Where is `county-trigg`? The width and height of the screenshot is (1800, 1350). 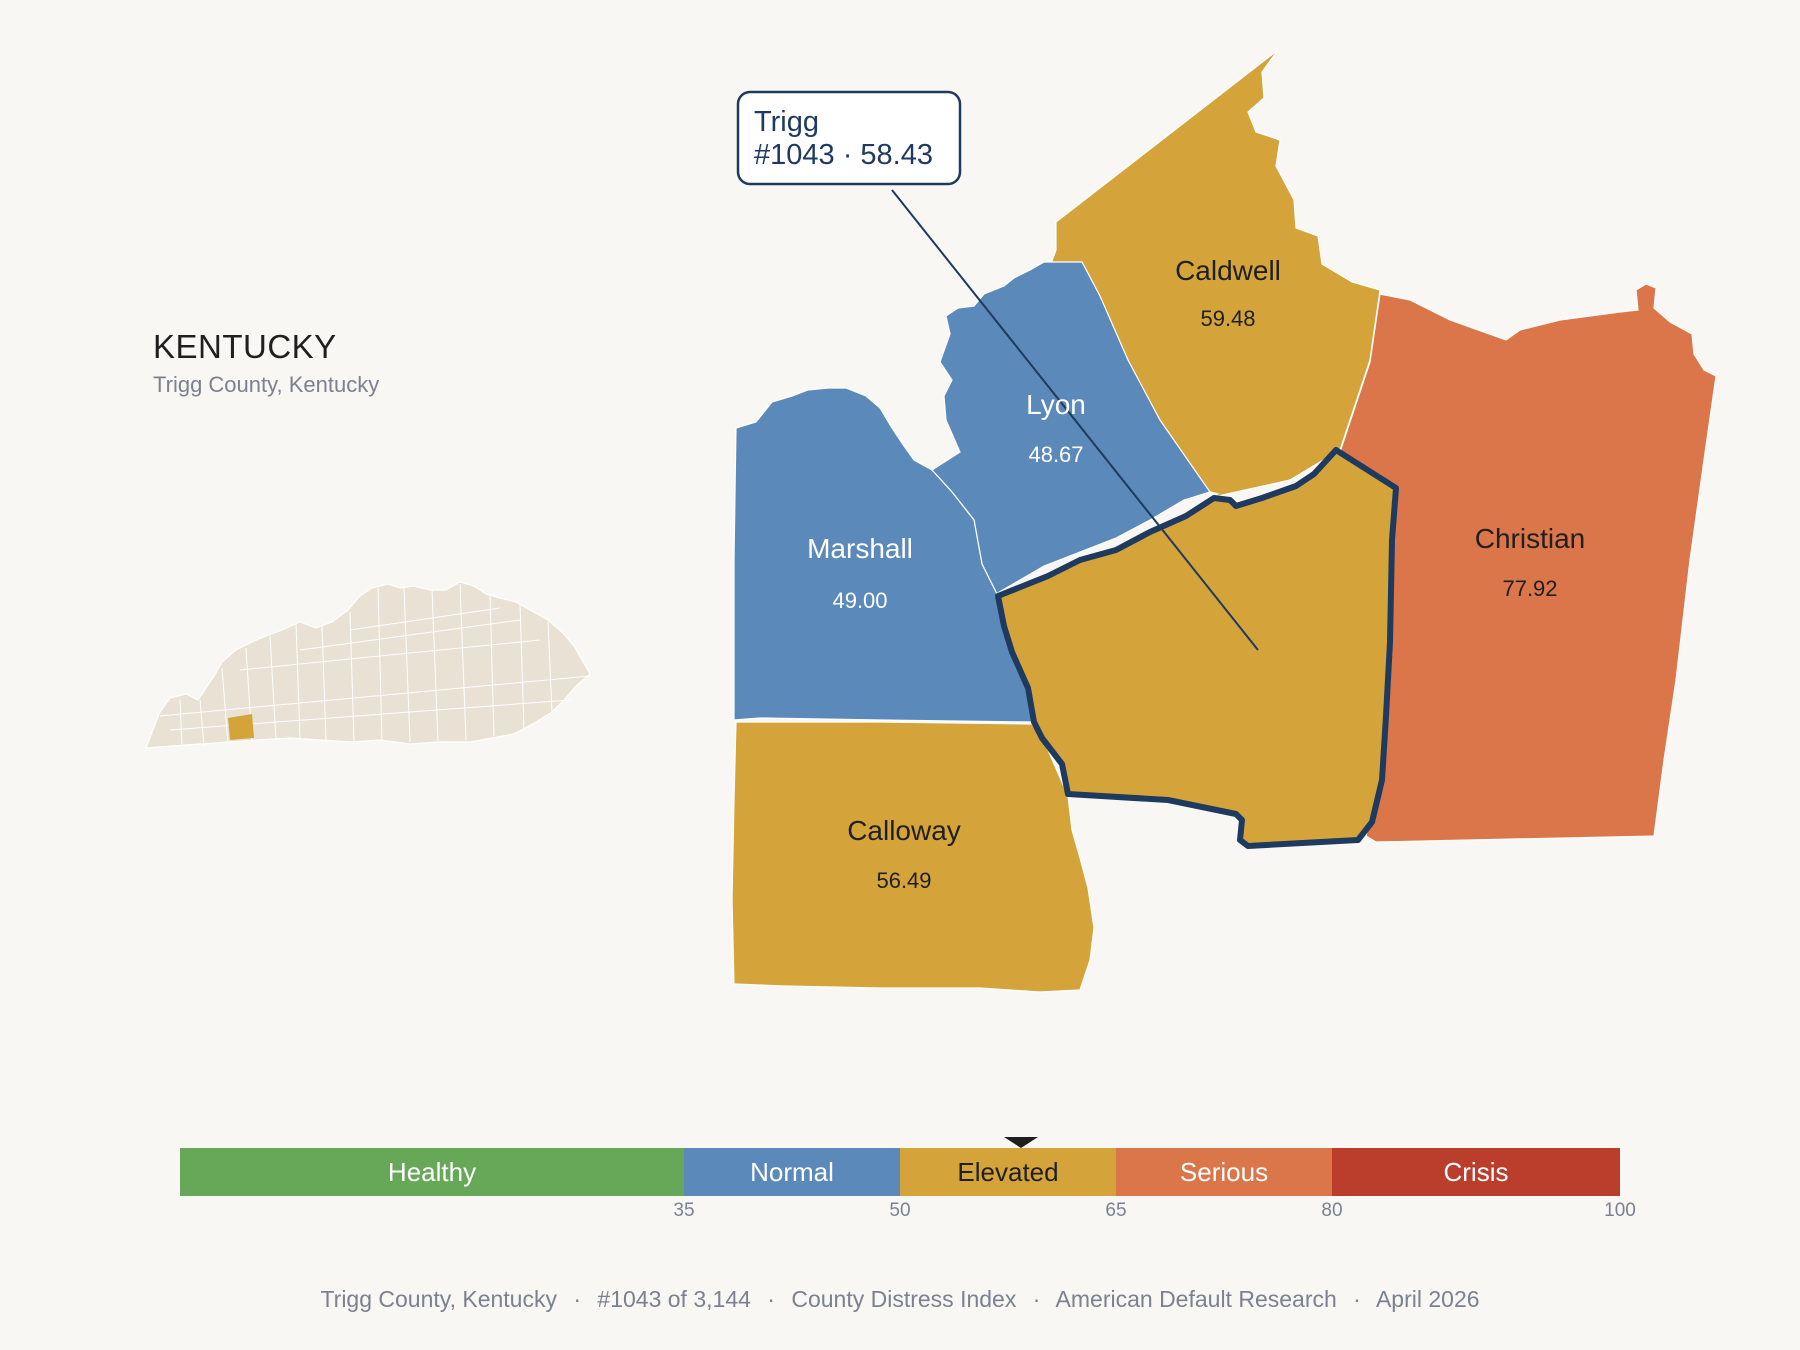
county-trigg is located at coordinates (1197, 648).